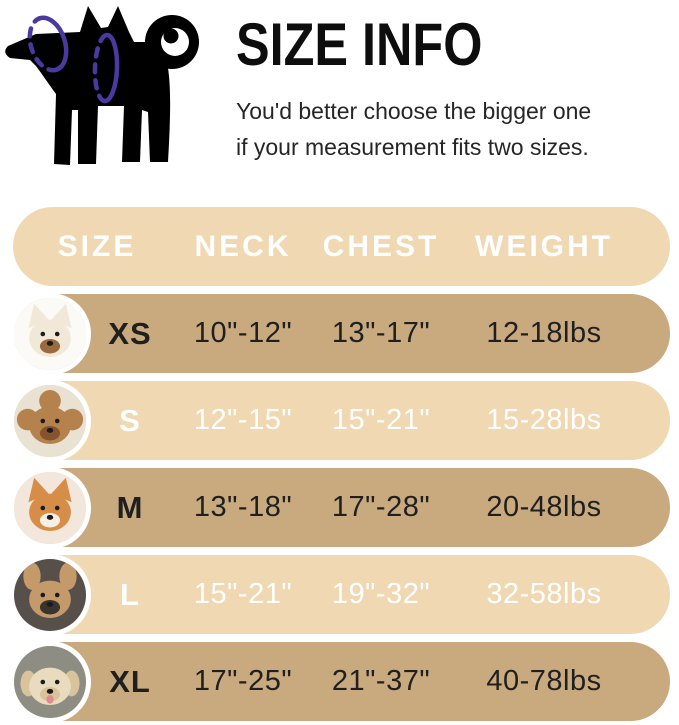  I want to click on curled-tail, so click(172, 42).